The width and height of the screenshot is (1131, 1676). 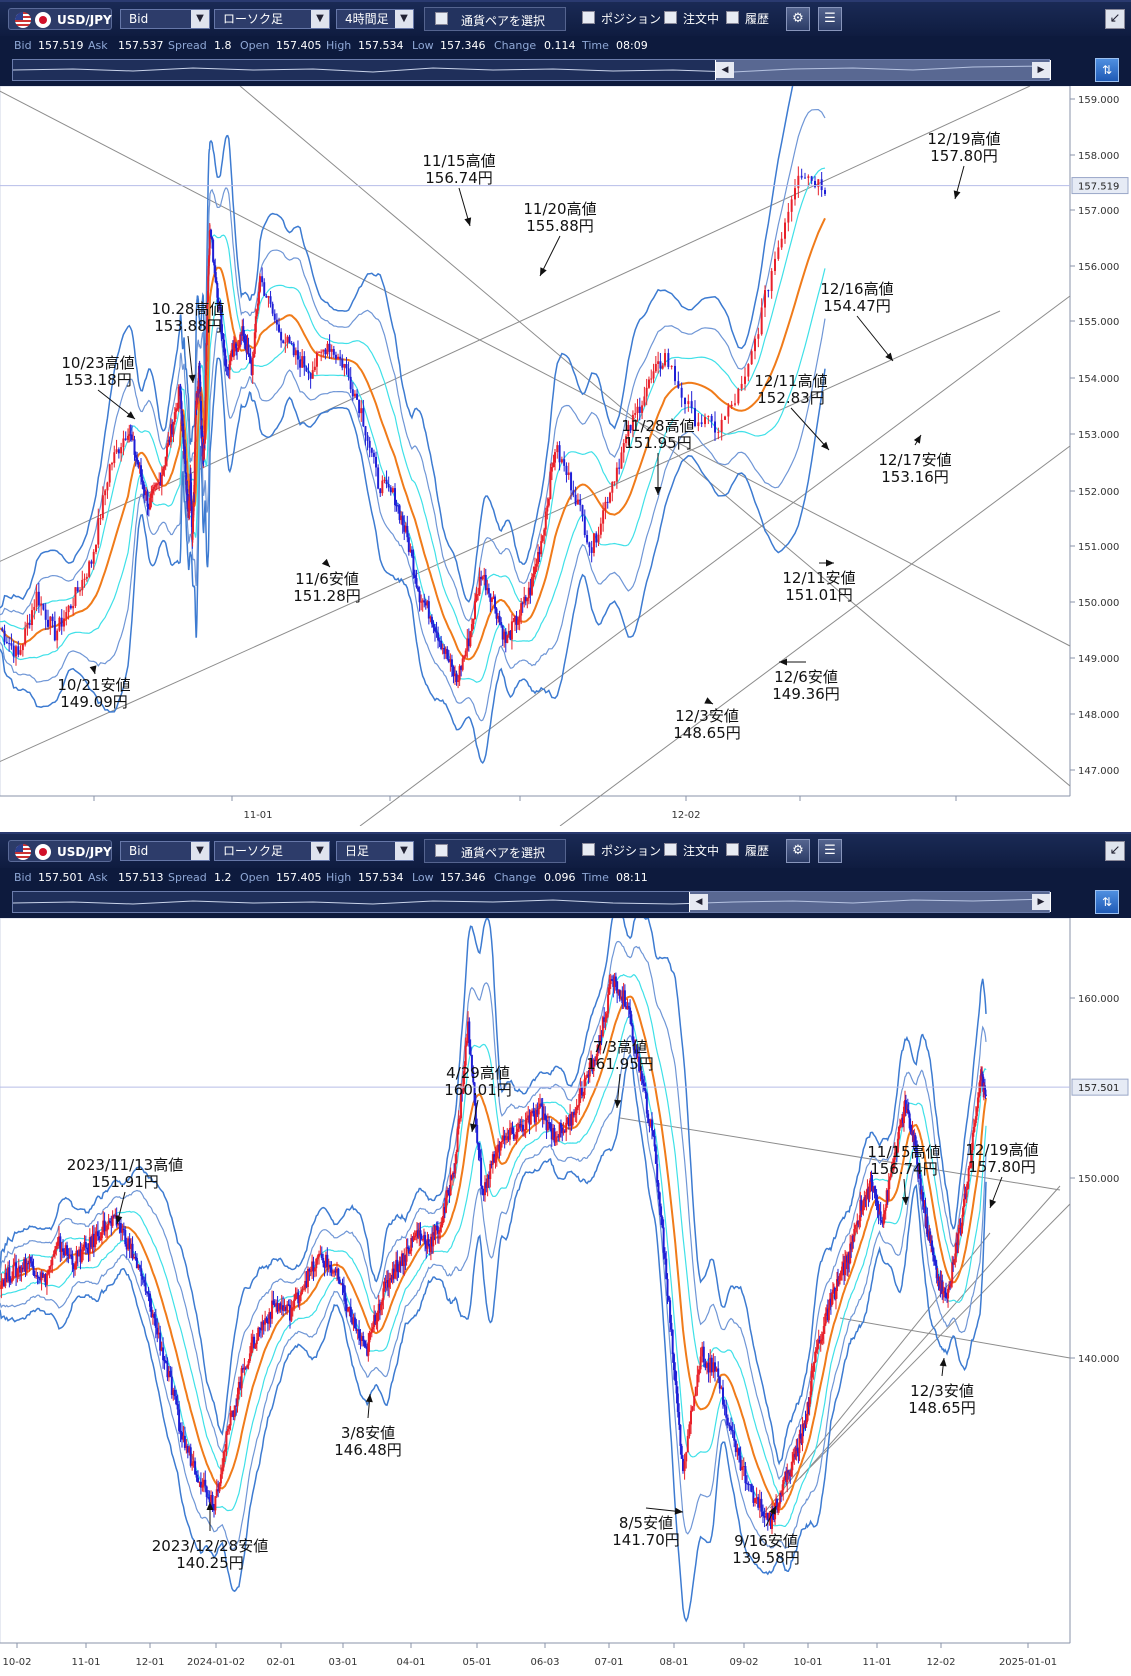 I want to click on current-price-badge, so click(x=1100, y=186).